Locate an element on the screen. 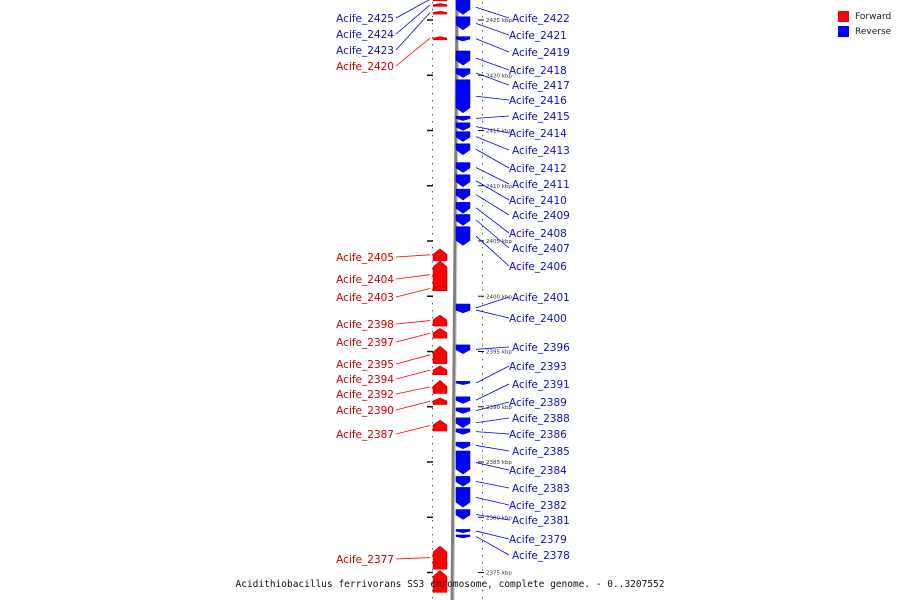  forward-swatch is located at coordinates (843, 16).